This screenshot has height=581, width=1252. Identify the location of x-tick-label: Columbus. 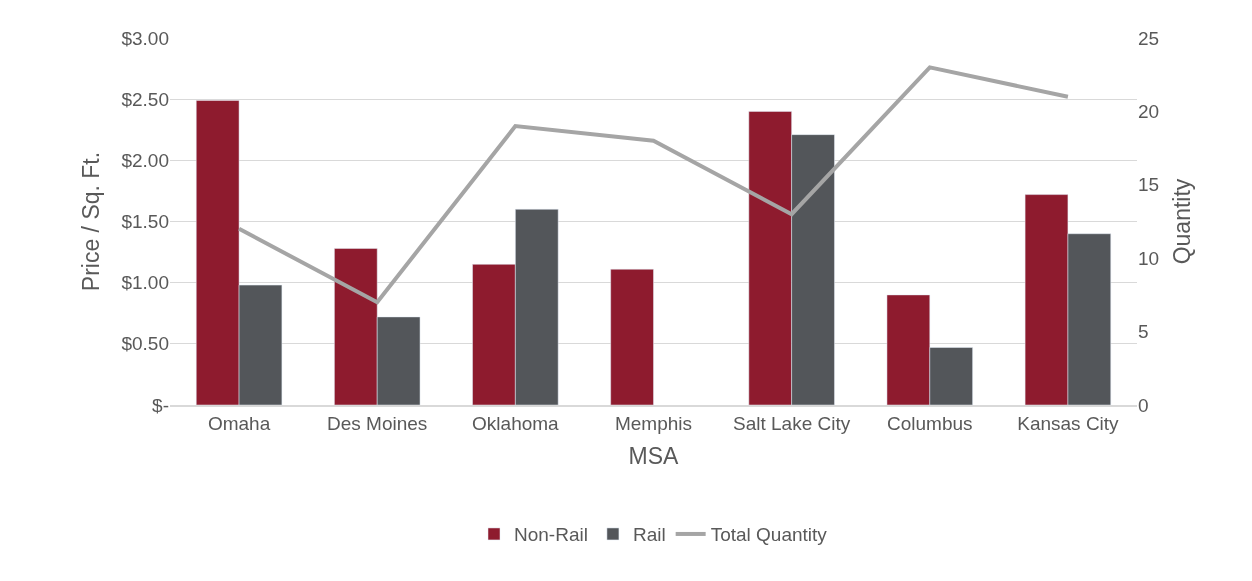
(930, 423).